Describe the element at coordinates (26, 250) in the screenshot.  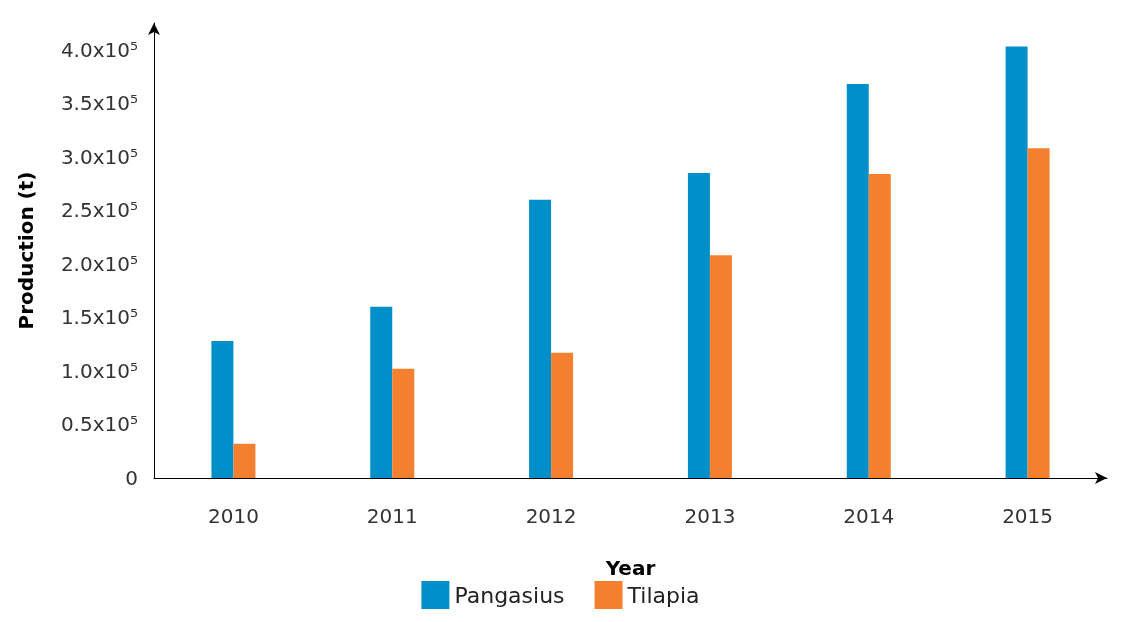
I see `y-axis-title: Production (t)` at that location.